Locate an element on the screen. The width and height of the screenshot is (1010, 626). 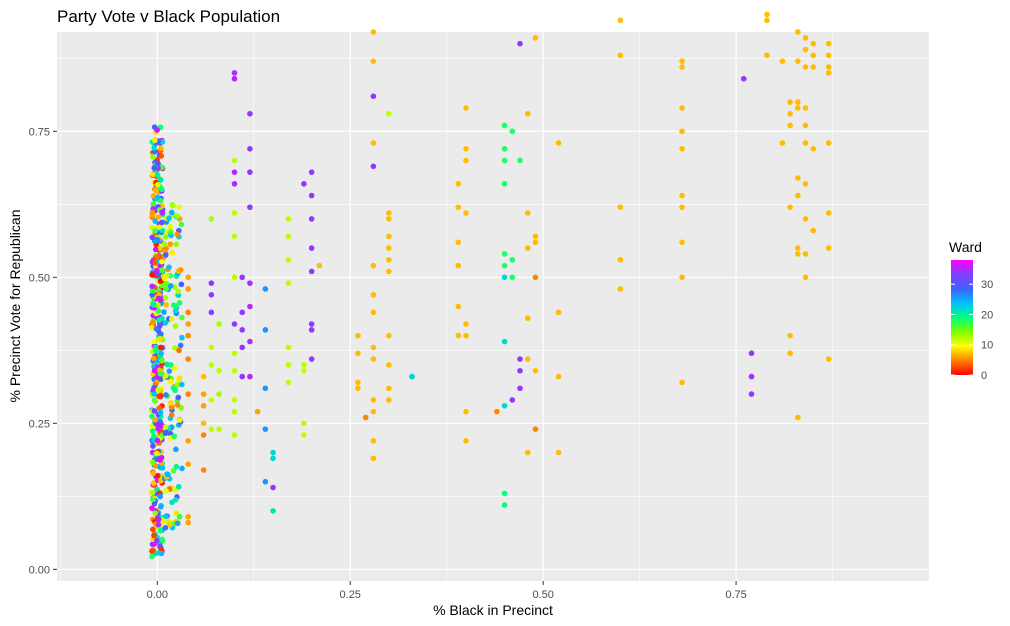
y-tick-label: 0.50 is located at coordinates (39, 278).